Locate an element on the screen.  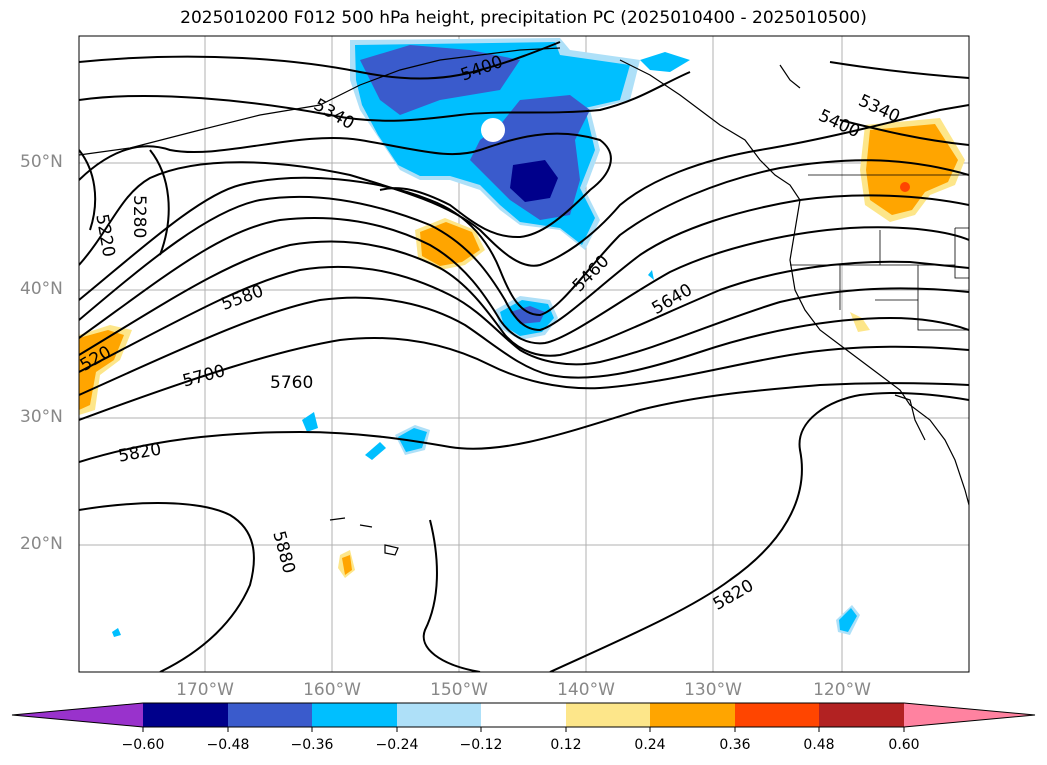
colorbar-tick-label: 0.48 is located at coordinates (819, 745).